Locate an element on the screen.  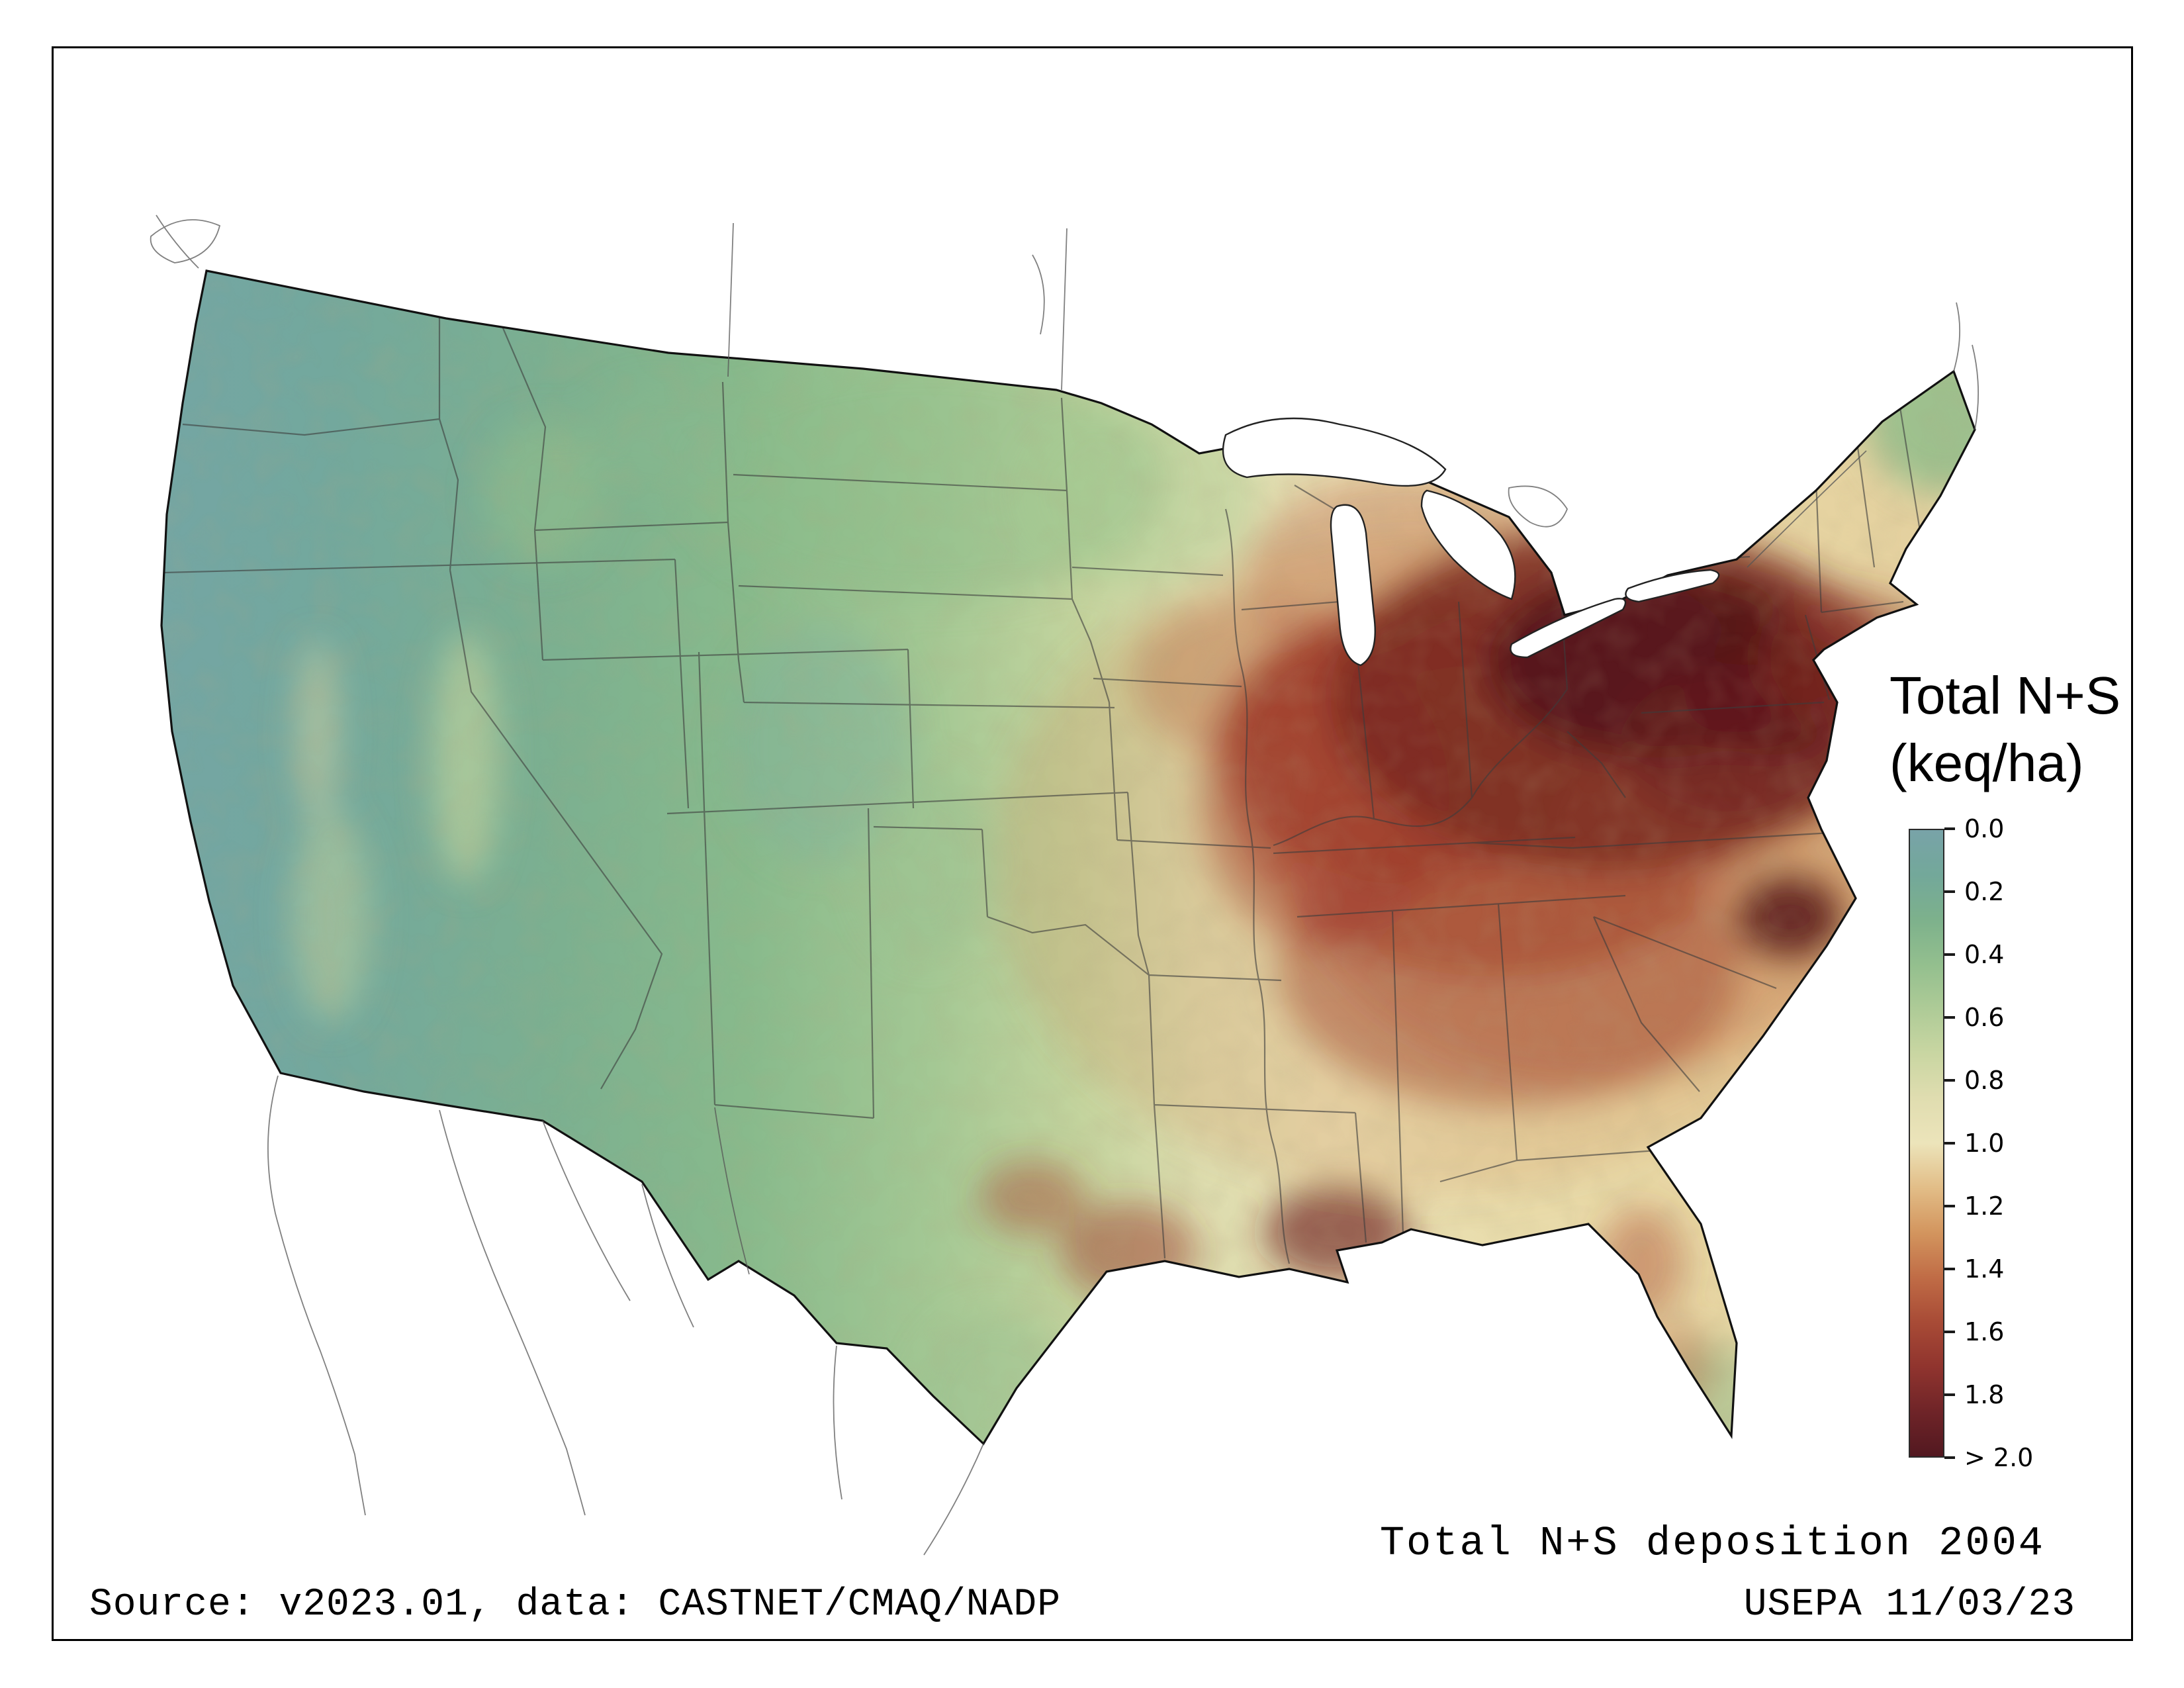
tick-label: 1.8 is located at coordinates (1985, 1394).